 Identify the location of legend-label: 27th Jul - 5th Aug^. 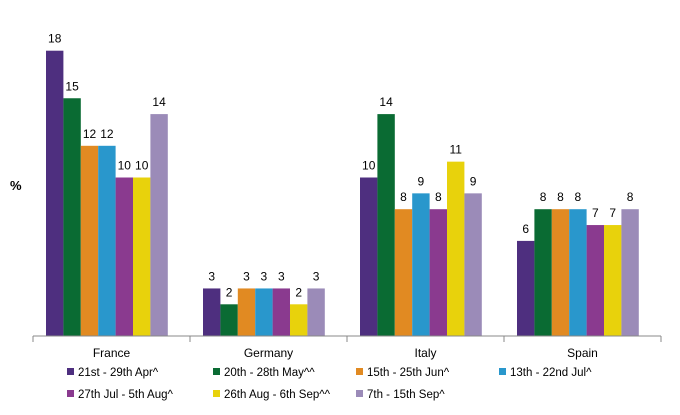
(126, 395).